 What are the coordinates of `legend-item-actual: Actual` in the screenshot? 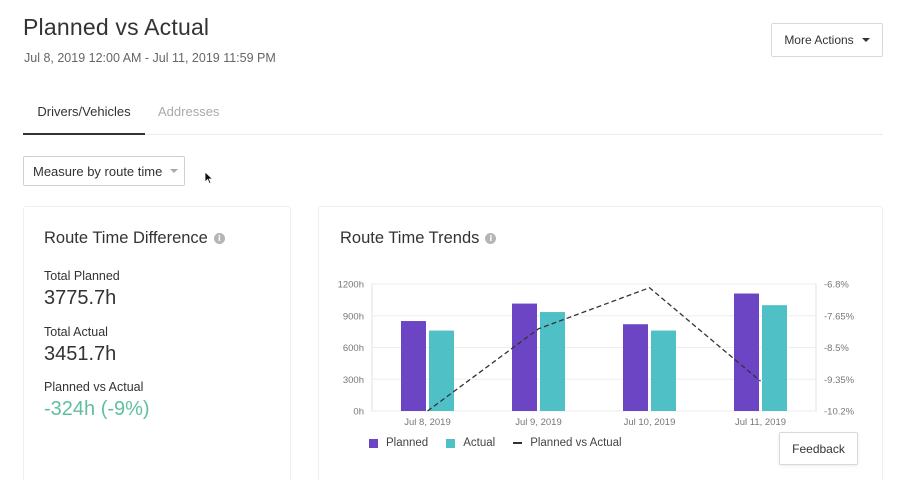 It's located at (470, 443).